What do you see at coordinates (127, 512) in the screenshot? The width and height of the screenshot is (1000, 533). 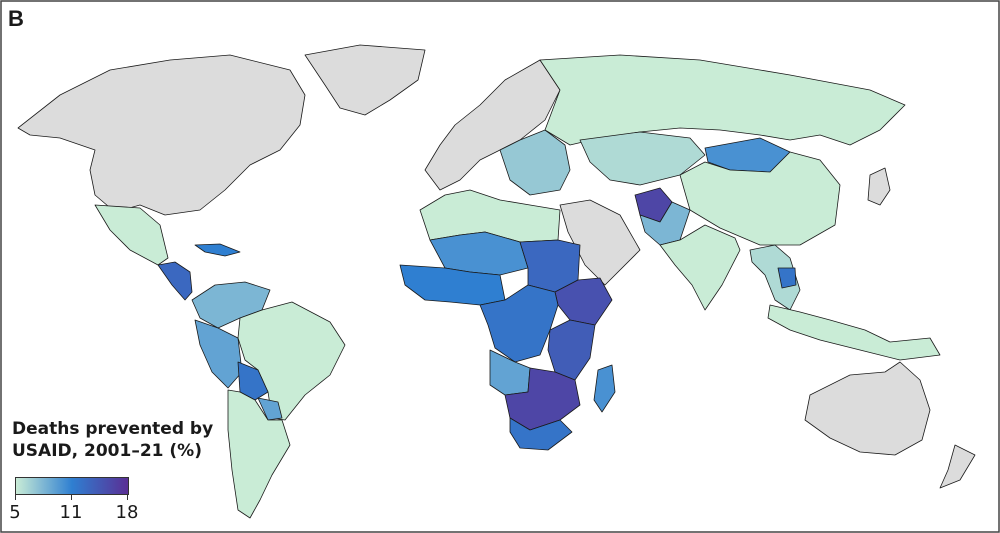 I see `legend-tick-label-max: 18` at bounding box center [127, 512].